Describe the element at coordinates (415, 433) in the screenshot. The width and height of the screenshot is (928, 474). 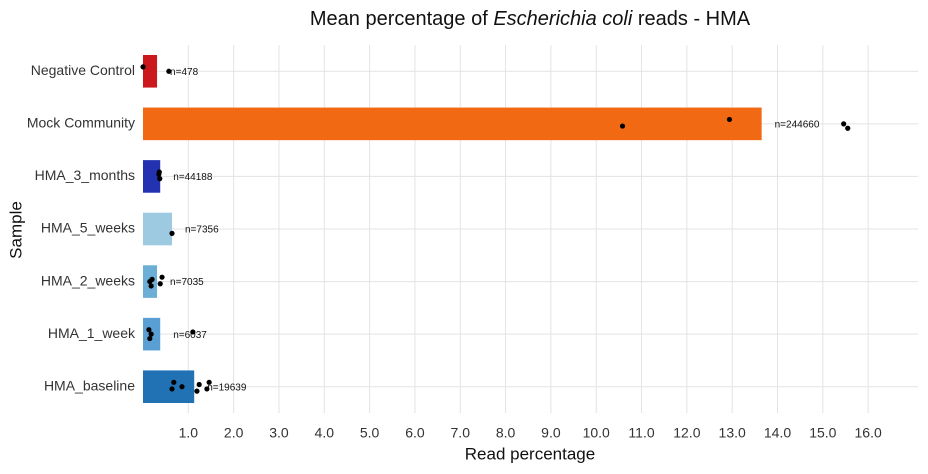
I see `x-tick-label: 6.0` at that location.